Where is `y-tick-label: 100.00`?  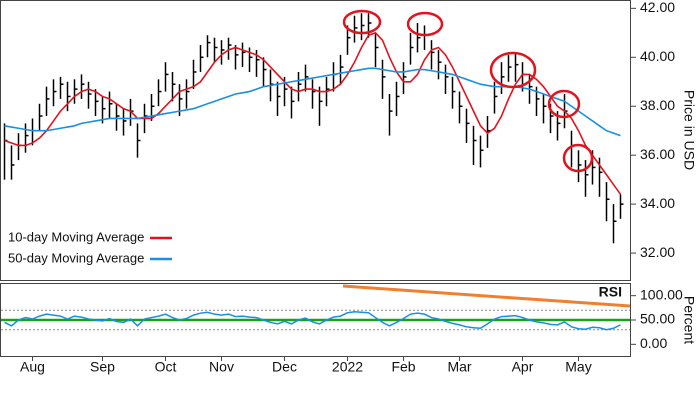
y-tick-label: 100.00 is located at coordinates (661, 294).